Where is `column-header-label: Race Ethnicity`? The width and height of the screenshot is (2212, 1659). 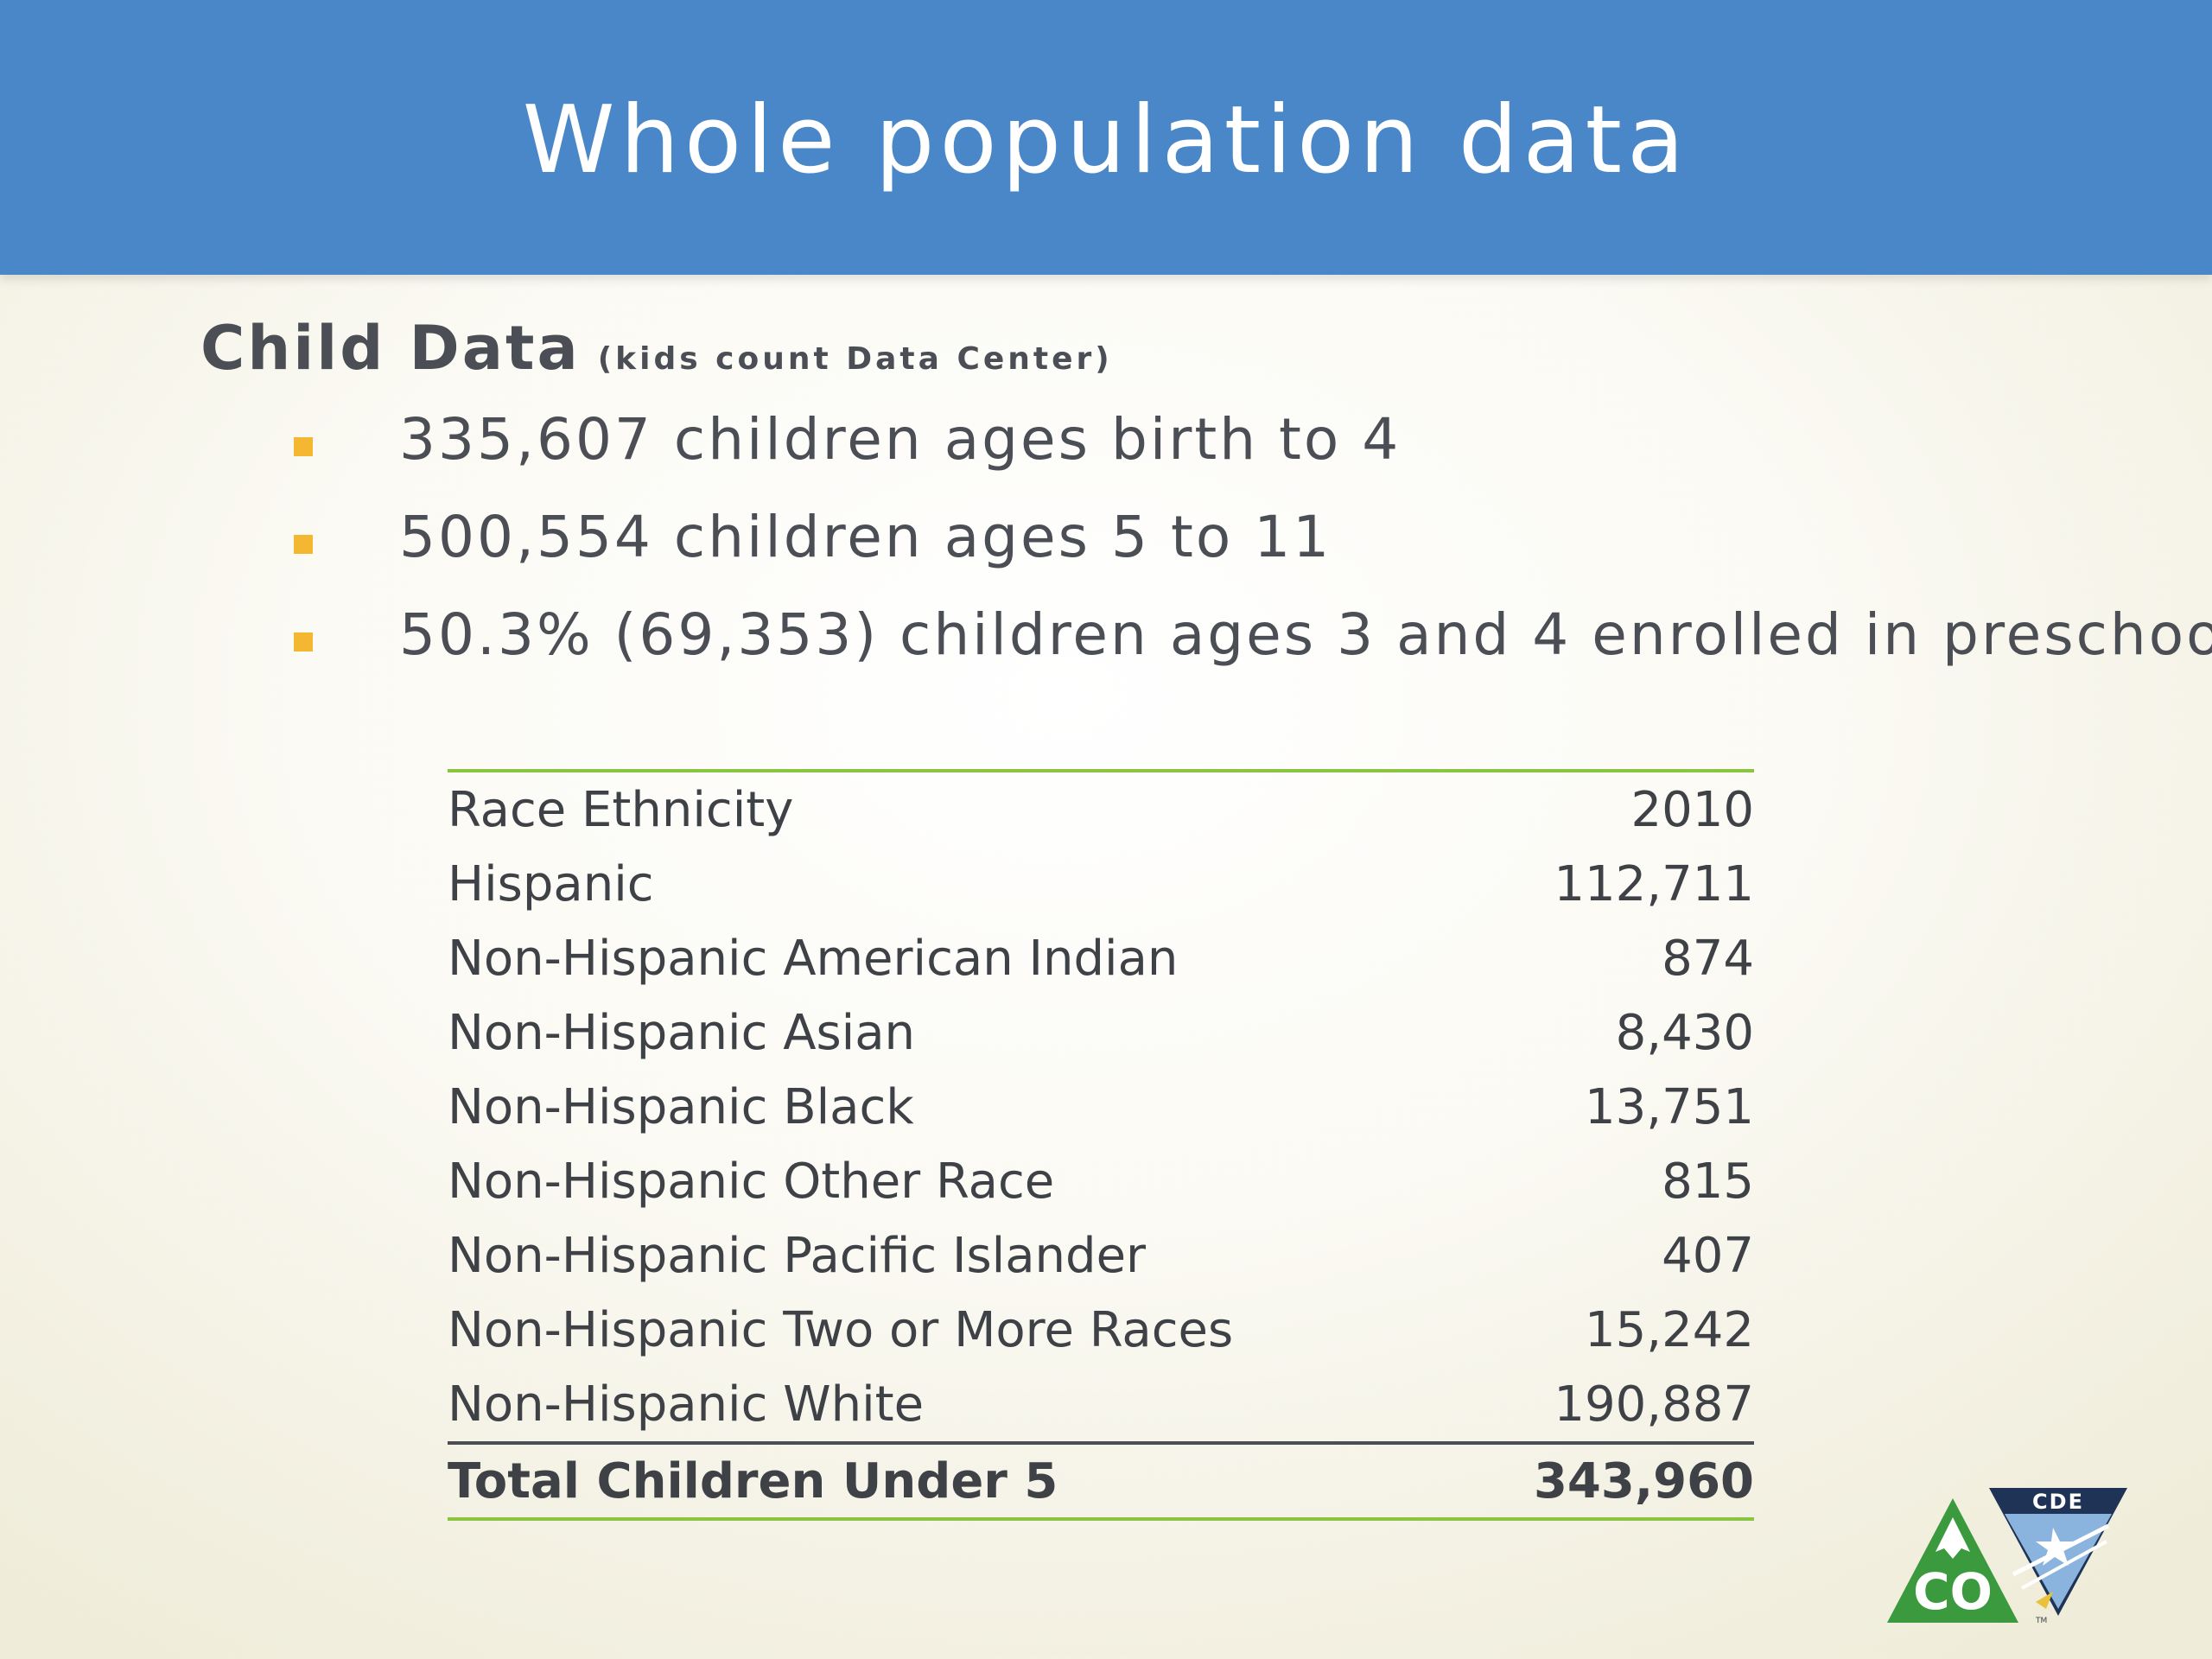
column-header-label: Race Ethnicity is located at coordinates (621, 809).